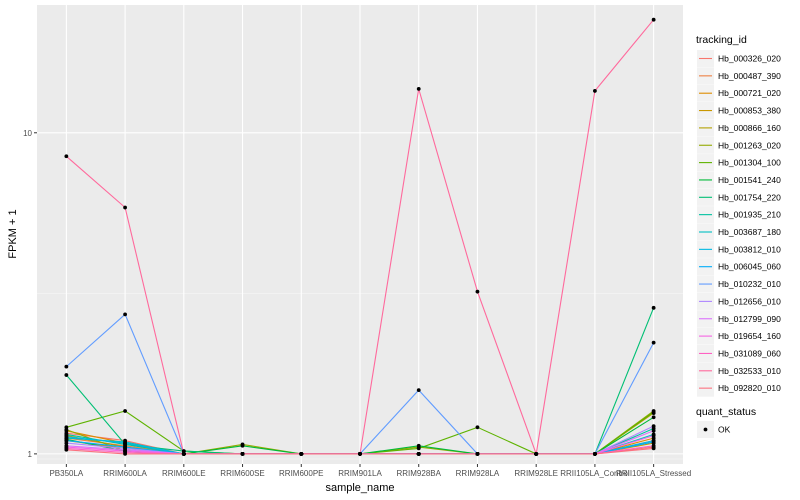 The width and height of the screenshot is (800, 500). I want to click on legend-label: Hb_001263_020, so click(749, 145).